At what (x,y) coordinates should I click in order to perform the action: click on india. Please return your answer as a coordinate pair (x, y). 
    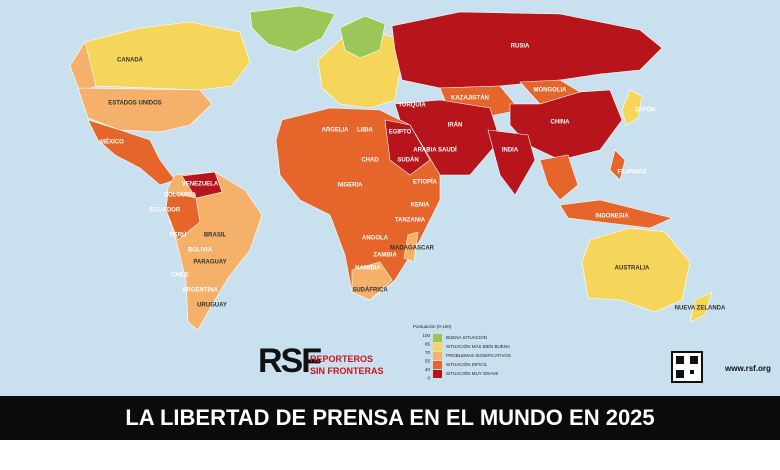
    Looking at the image, I should click on (511, 162).